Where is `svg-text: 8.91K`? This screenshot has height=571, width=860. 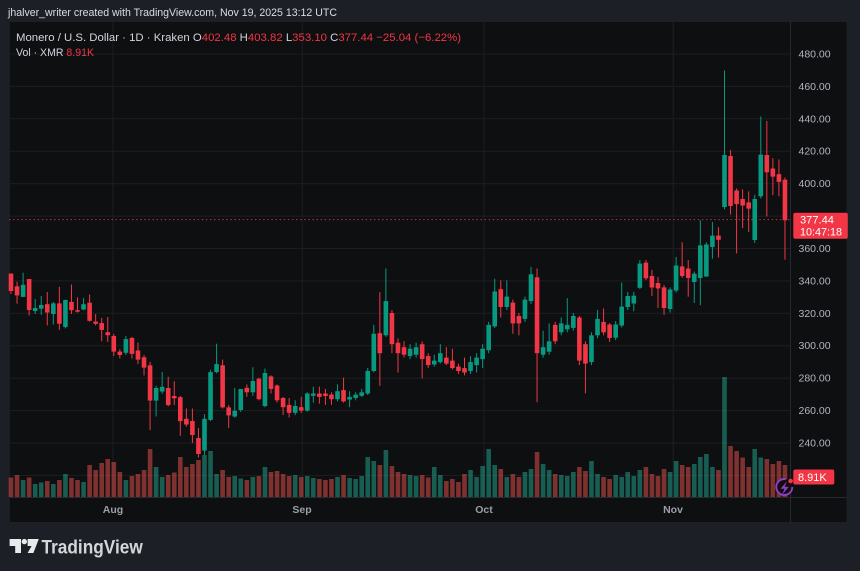 svg-text: 8.91K is located at coordinates (812, 478).